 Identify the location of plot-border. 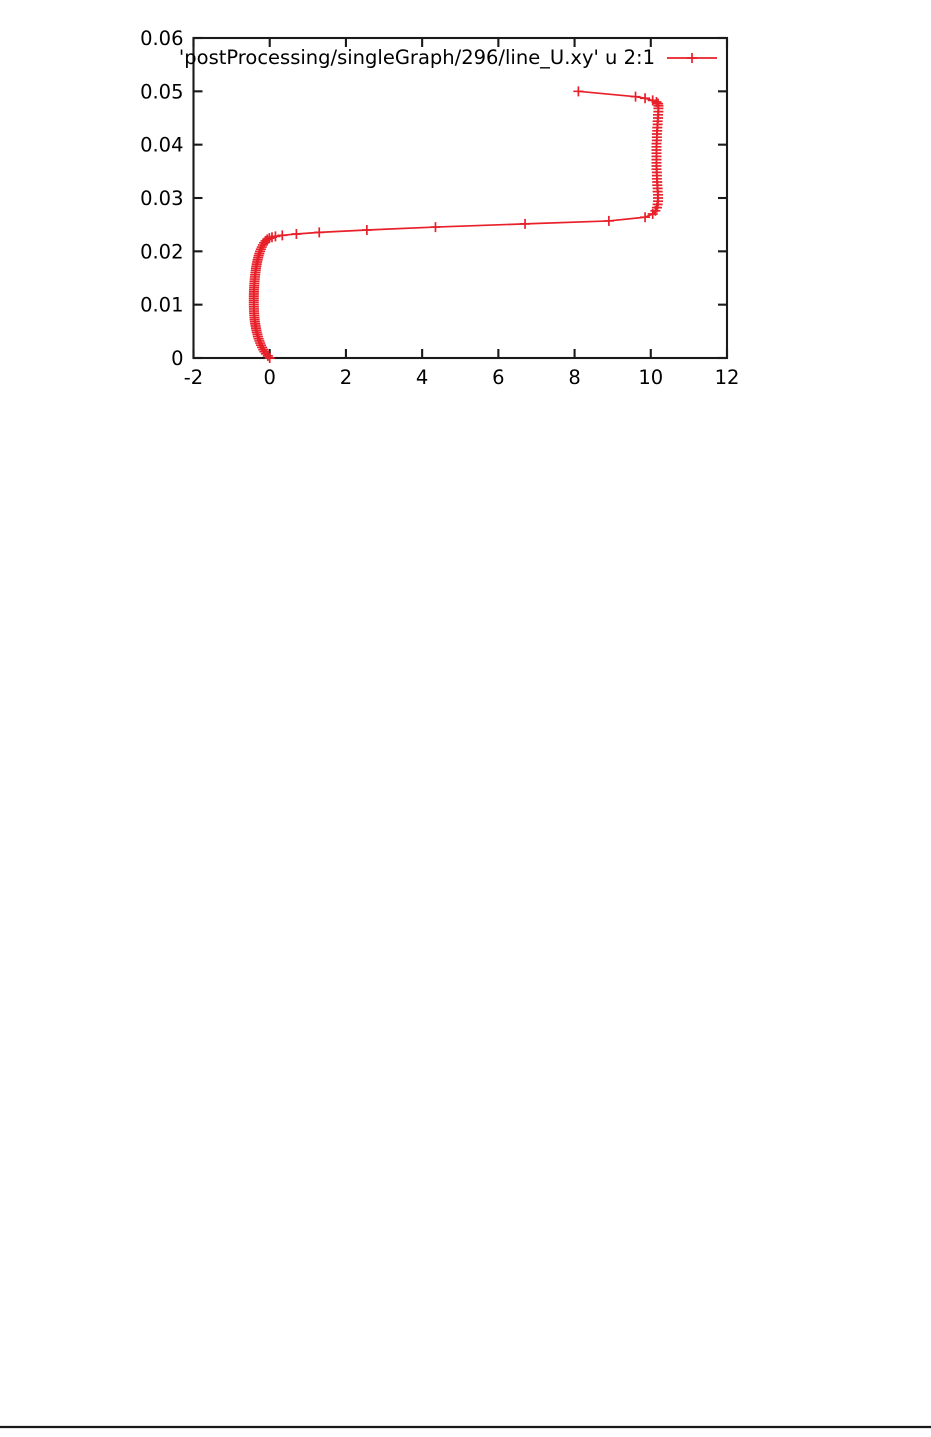
(460, 198).